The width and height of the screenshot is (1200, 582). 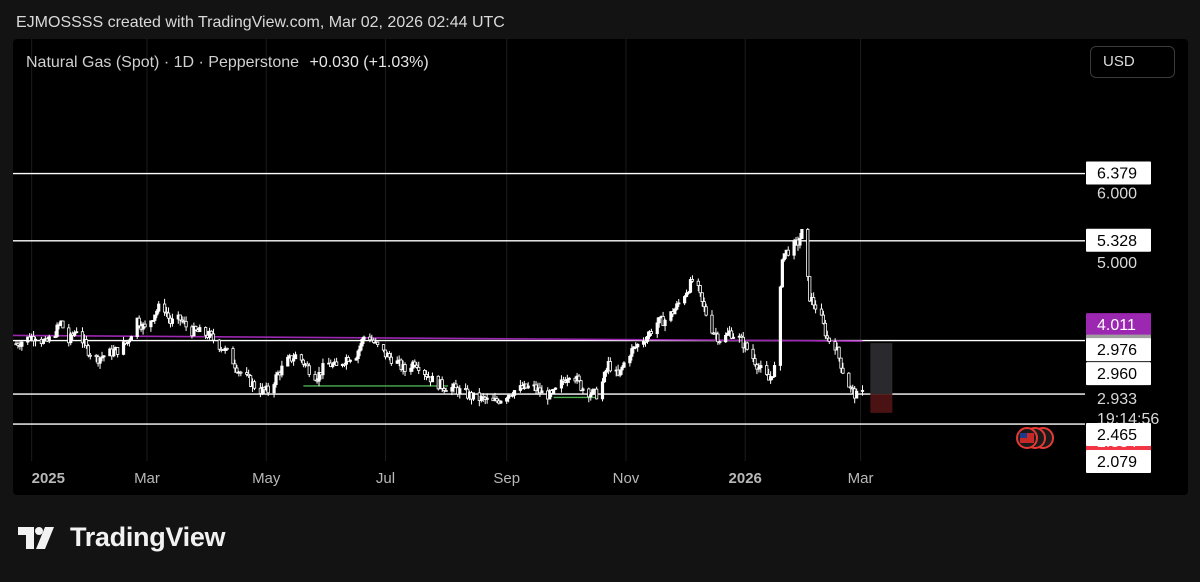 I want to click on symbol-title: Natural Gas (Spot) · 1D · Pepperstone, so click(x=163, y=62).